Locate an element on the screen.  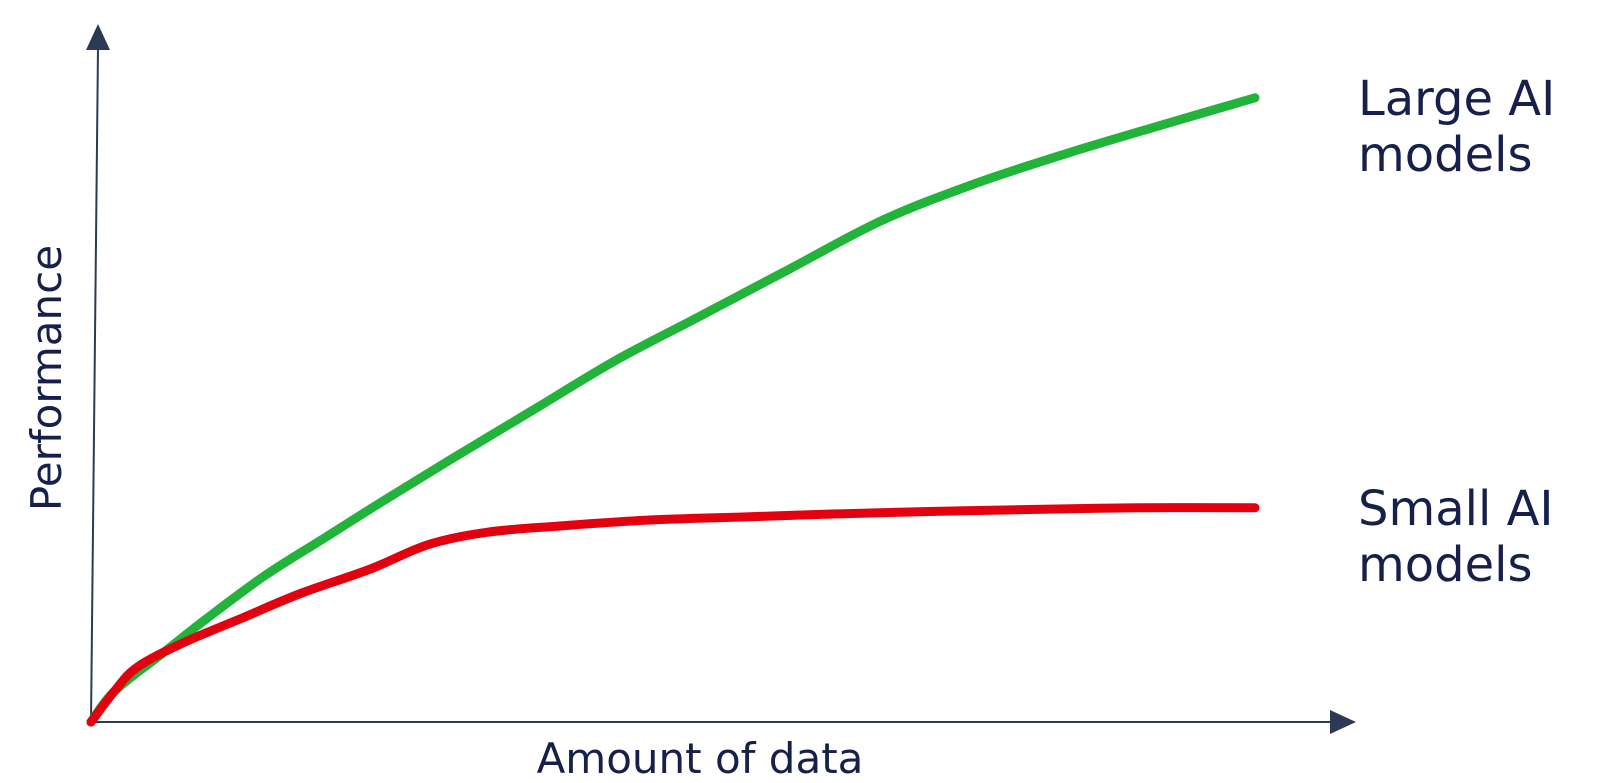
series-label-line: Large AI is located at coordinates (1456, 99).